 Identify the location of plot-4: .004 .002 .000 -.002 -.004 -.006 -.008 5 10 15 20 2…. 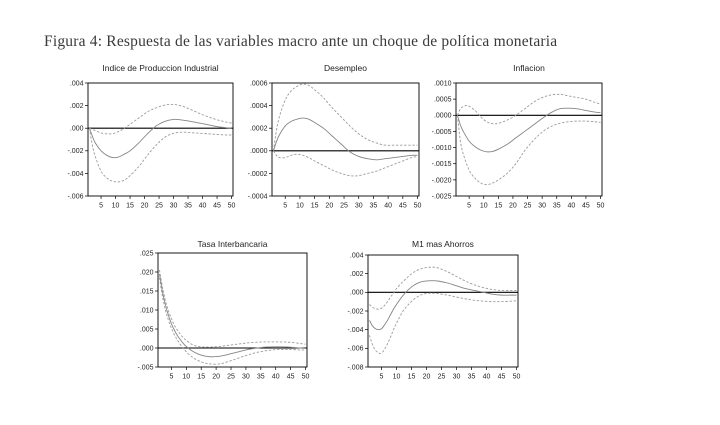
(434, 316).